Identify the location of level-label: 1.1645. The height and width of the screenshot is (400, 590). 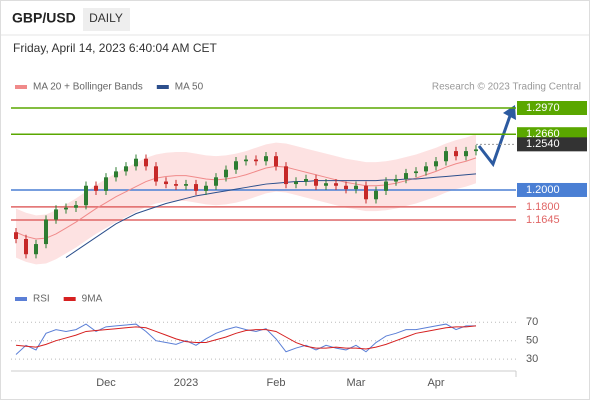
(543, 220).